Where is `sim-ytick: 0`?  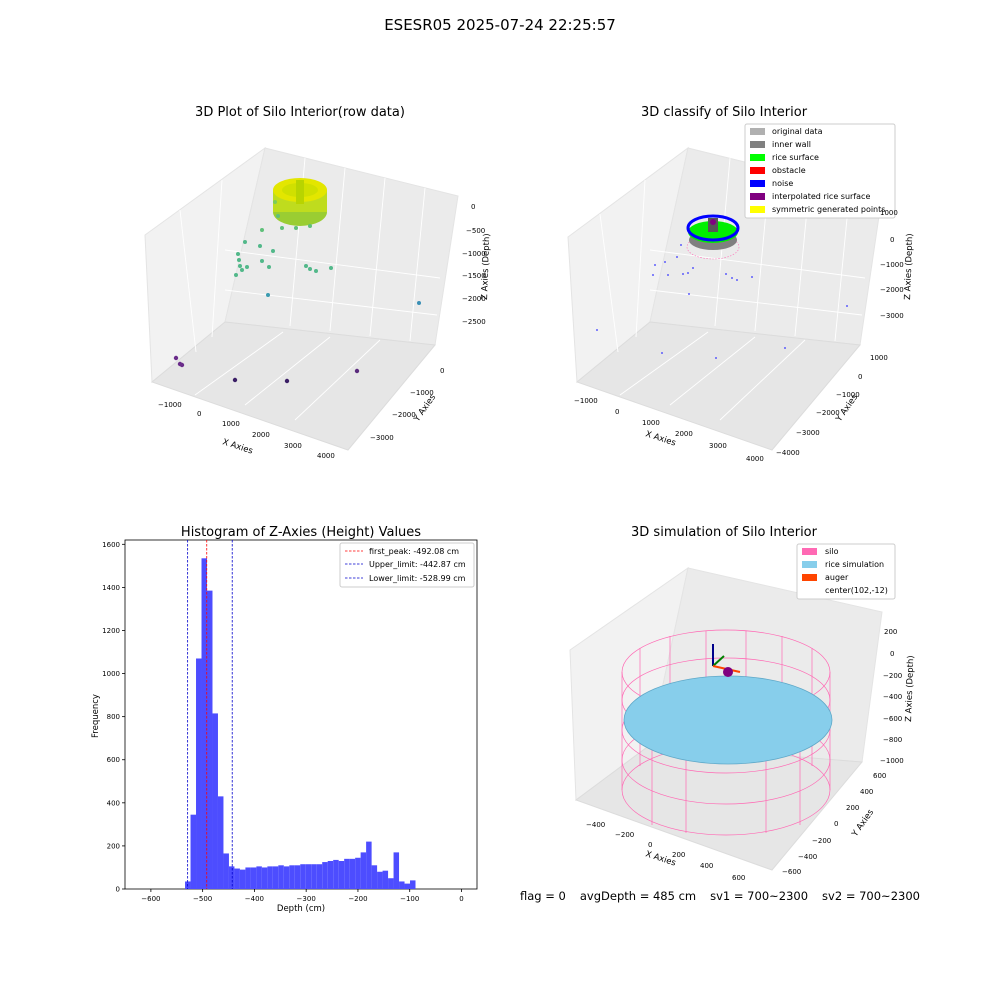 sim-ytick: 0 is located at coordinates (836, 824).